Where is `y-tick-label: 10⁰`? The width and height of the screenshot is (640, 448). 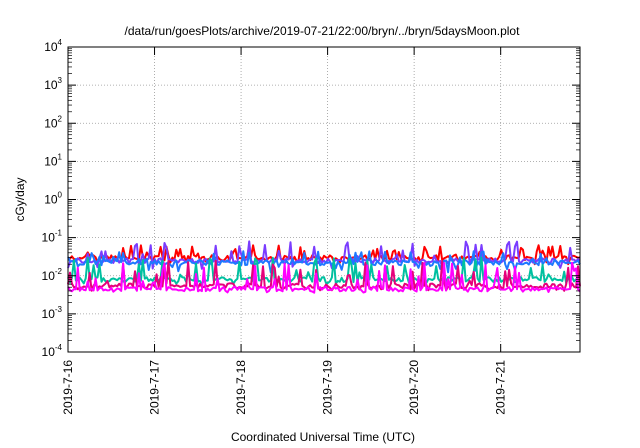
y-tick-label: 10⁰ is located at coordinates (53, 199).